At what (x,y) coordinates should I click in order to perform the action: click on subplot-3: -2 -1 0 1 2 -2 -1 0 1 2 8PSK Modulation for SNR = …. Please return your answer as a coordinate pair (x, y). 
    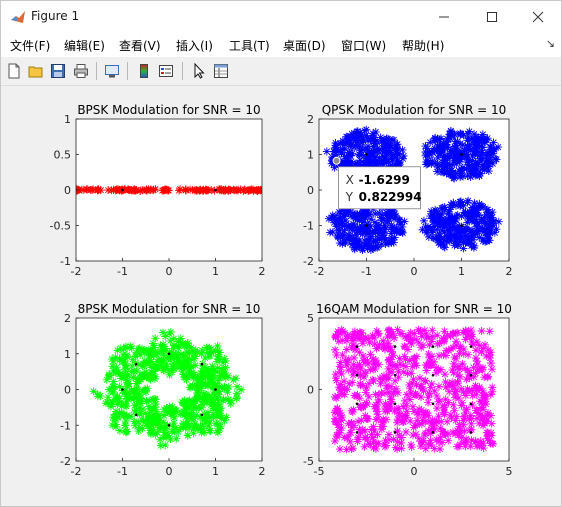
    Looking at the image, I should click on (162, 390).